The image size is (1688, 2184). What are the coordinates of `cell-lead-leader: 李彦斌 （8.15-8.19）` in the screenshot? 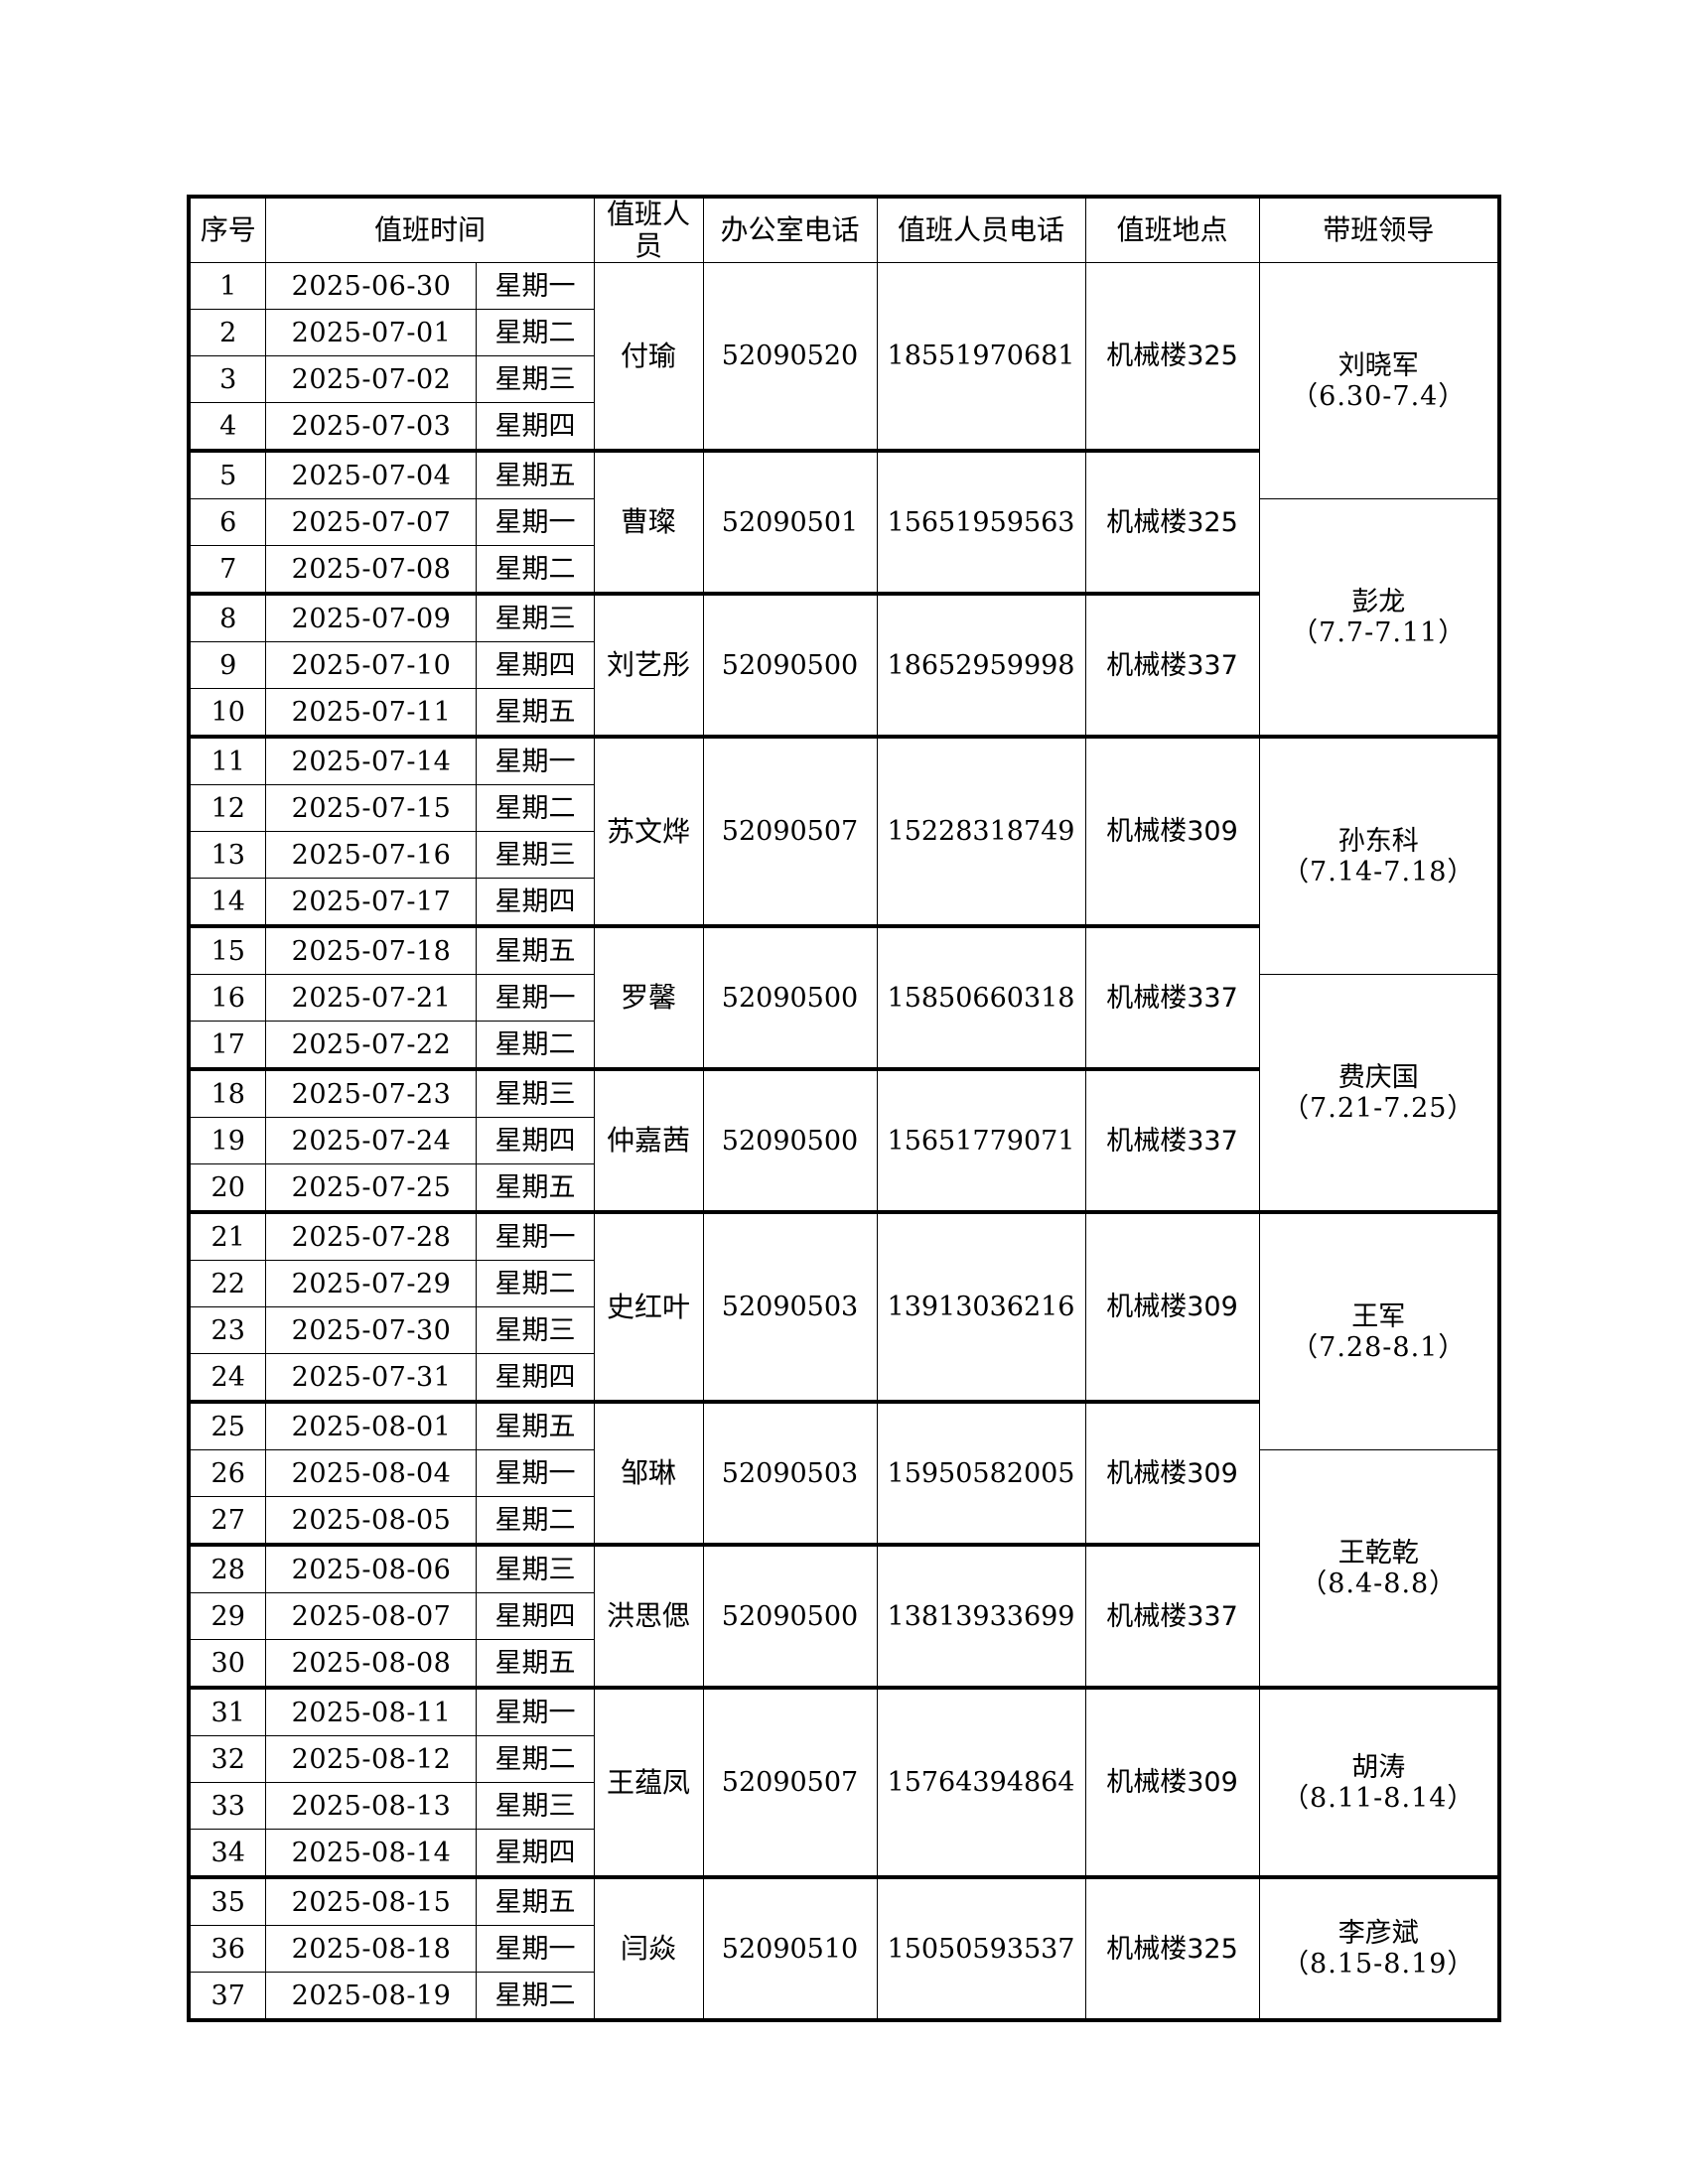 It's located at (1379, 1948).